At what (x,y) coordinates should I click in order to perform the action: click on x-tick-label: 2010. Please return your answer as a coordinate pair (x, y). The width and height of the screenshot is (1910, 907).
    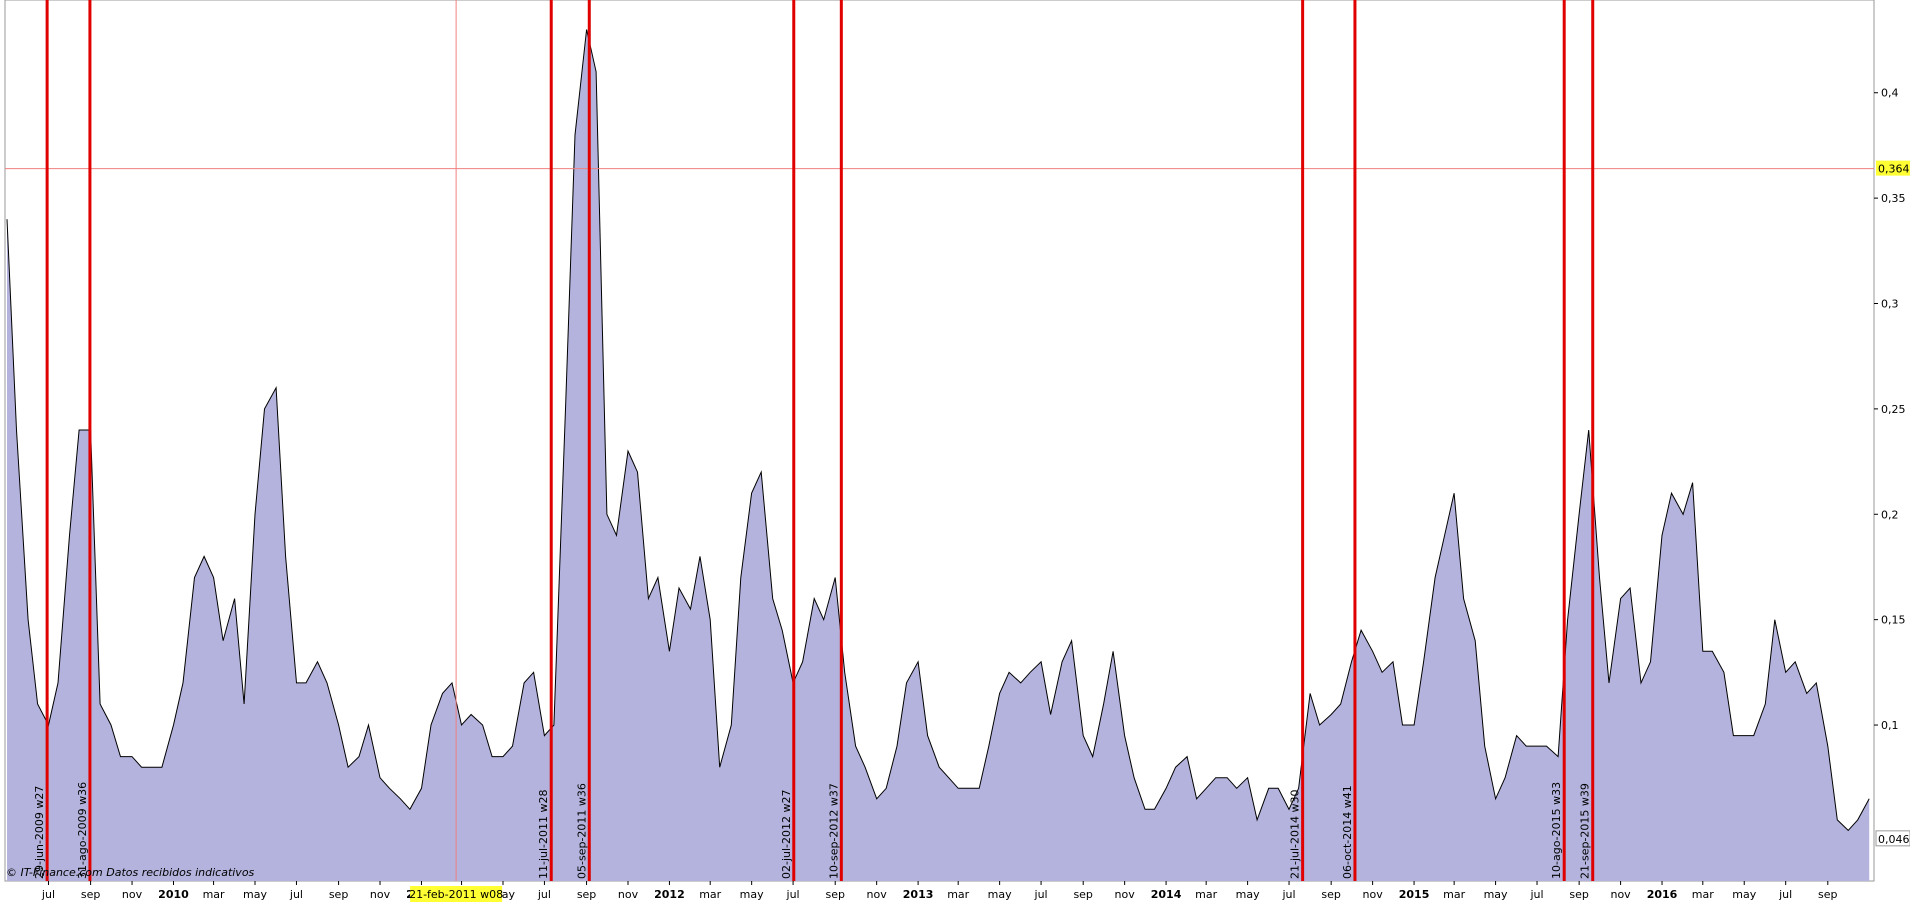
    Looking at the image, I should click on (173, 894).